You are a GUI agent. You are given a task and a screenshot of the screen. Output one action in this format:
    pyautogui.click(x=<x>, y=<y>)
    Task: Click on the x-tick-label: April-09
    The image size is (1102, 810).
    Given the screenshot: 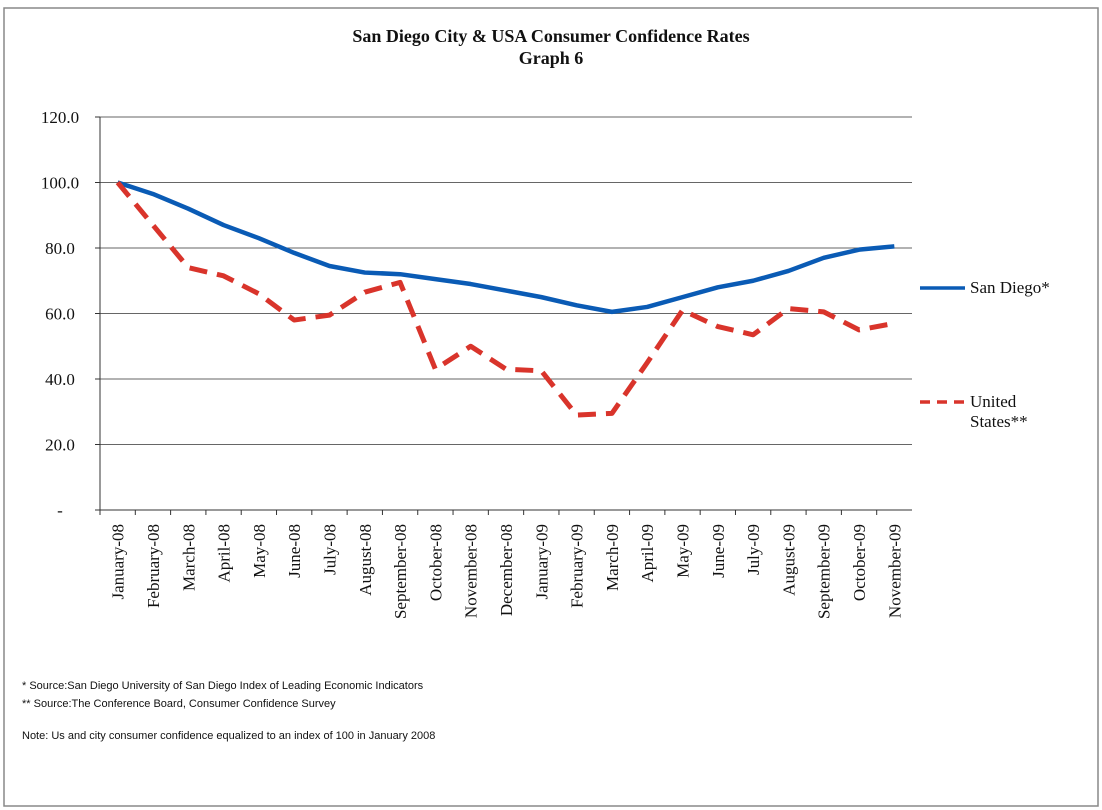 What is the action you would take?
    pyautogui.click(x=647, y=553)
    